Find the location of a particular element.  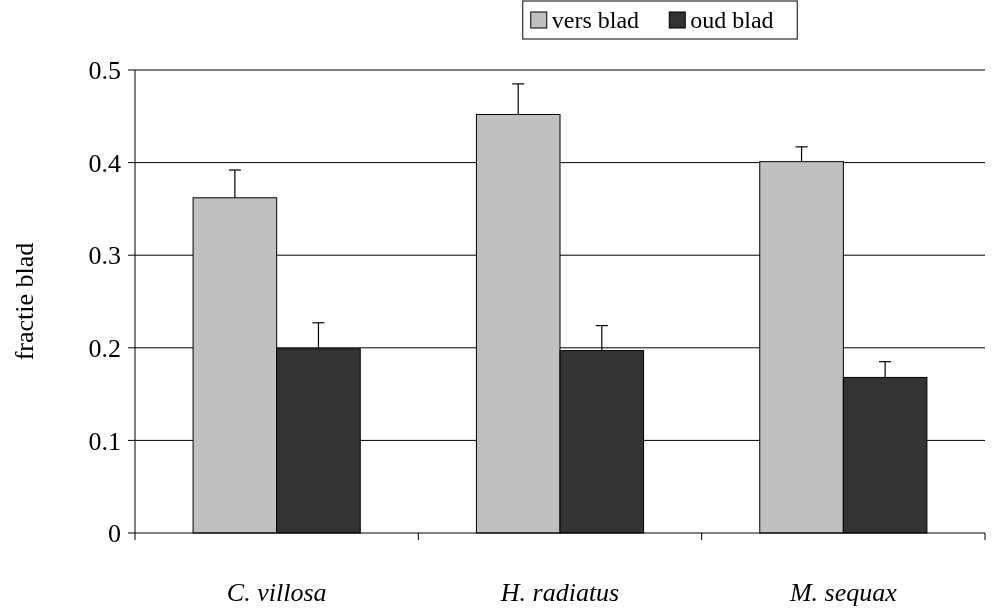

y-tick-label: 0.4 is located at coordinates (104, 163).